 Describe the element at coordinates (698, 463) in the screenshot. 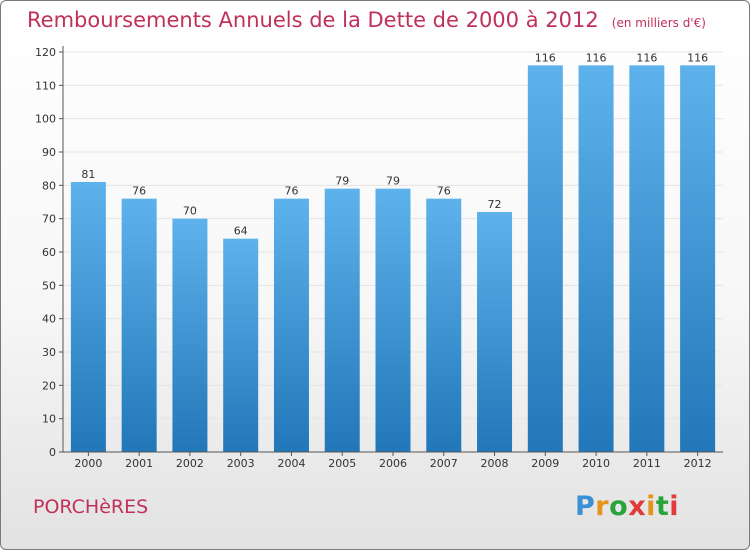

I see `x-tick-label: 2012` at that location.